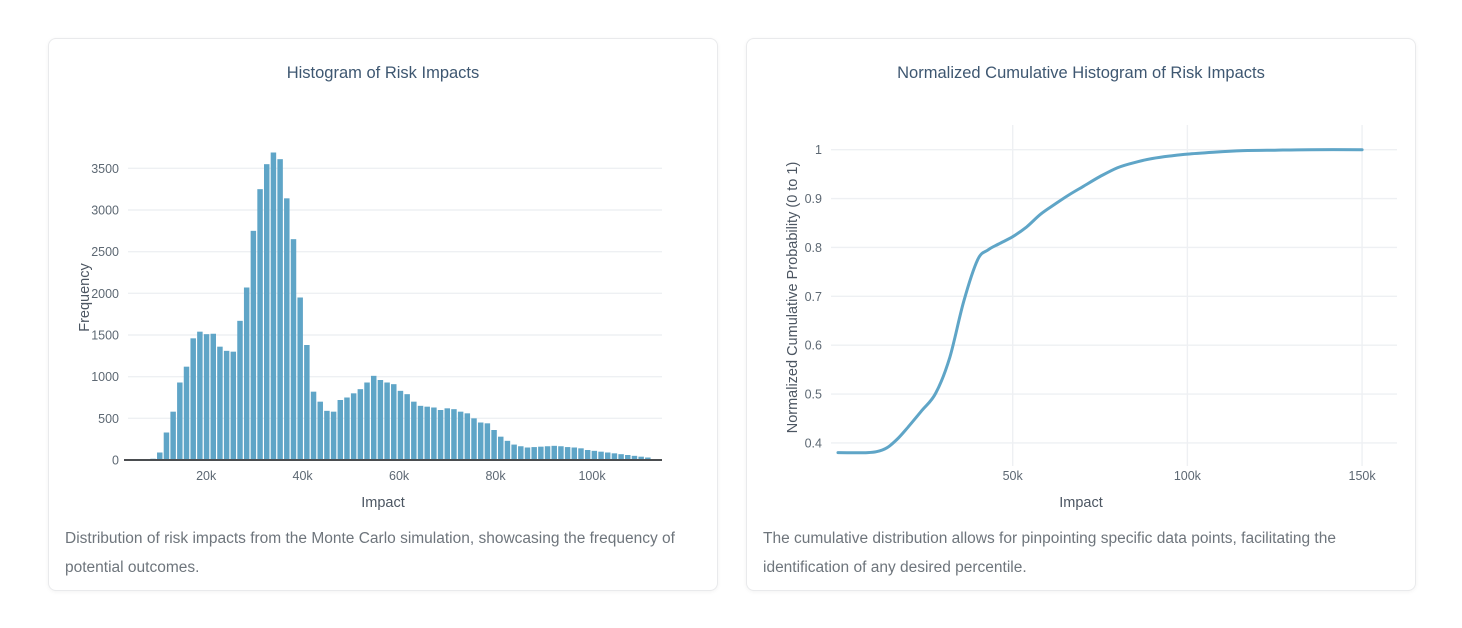 This screenshot has width=1462, height=628. I want to click on x-tick-label: 60k, so click(399, 476).